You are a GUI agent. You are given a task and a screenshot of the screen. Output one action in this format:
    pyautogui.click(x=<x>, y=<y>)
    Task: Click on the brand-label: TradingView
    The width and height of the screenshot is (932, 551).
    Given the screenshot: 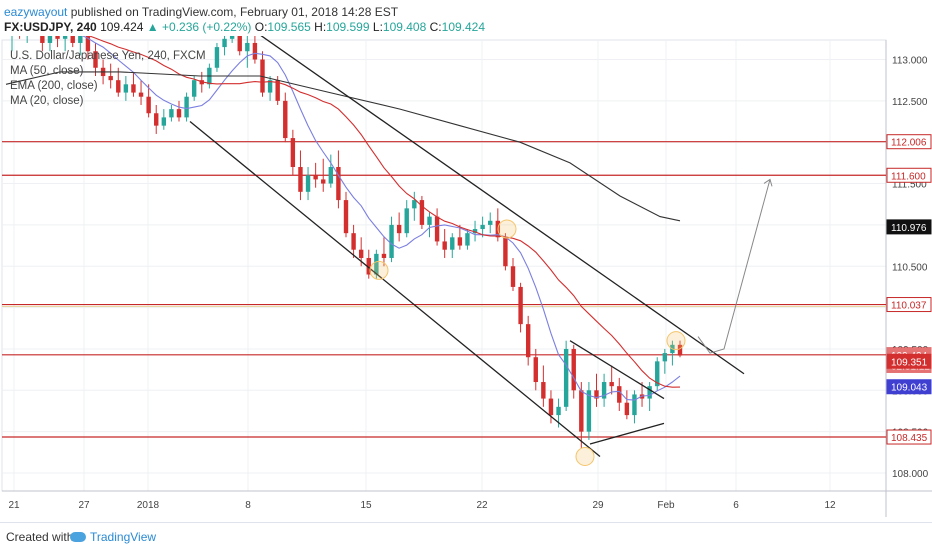 What is the action you would take?
    pyautogui.click(x=123, y=537)
    